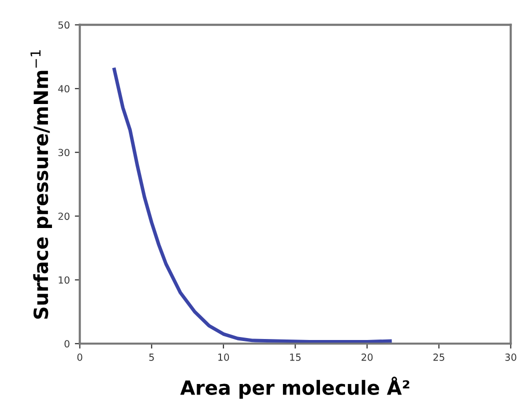 This screenshot has width=532, height=414. Describe the element at coordinates (367, 357) in the screenshot. I see `x-tick-label: 20` at that location.